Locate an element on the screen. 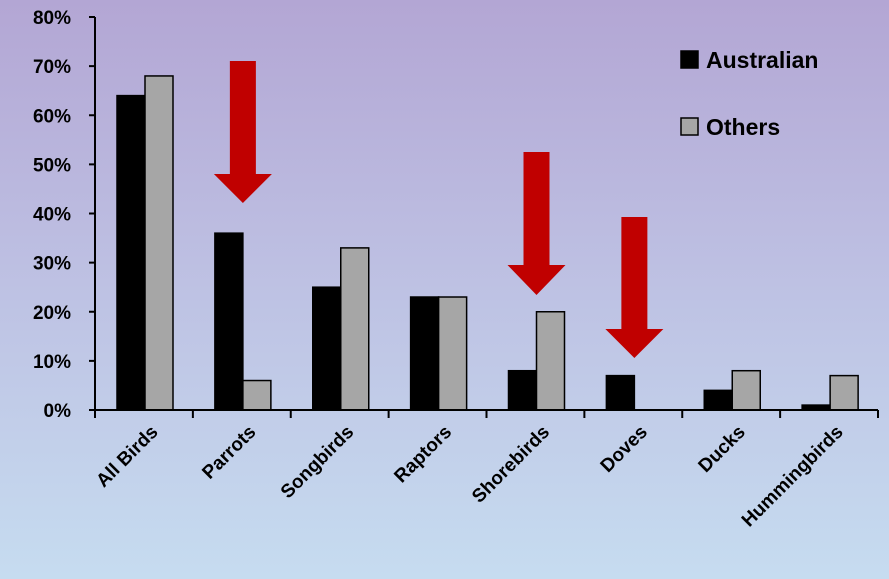  x-tick-label-shorebirds: Shorebirds is located at coordinates (511, 465).